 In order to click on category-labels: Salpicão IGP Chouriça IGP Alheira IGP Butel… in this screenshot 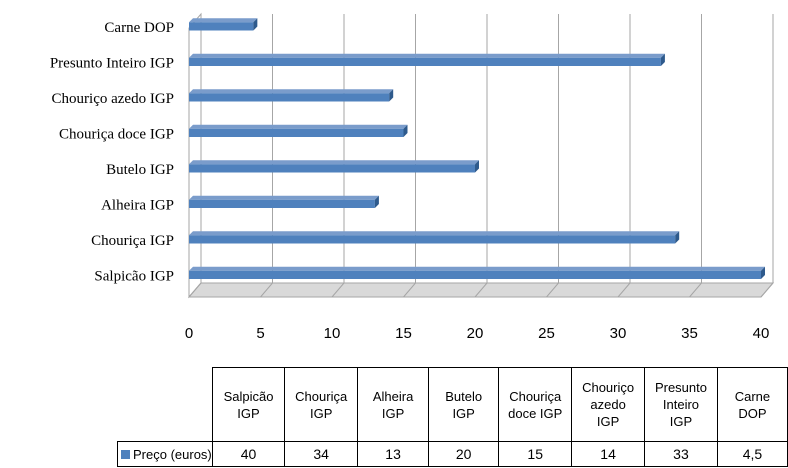, I will do `click(112, 152)`.